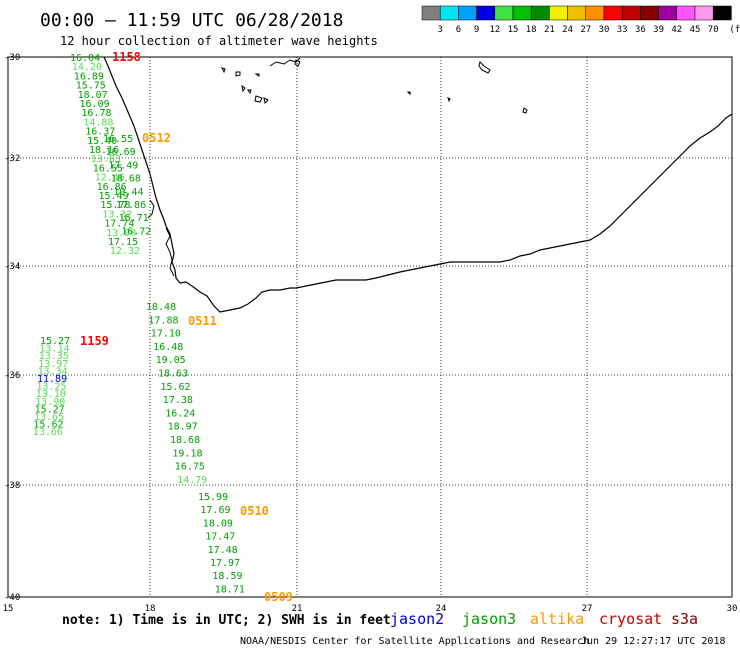  Describe the element at coordinates (114, 196) in the screenshot. I see `wave-height-value: 15.49` at that location.